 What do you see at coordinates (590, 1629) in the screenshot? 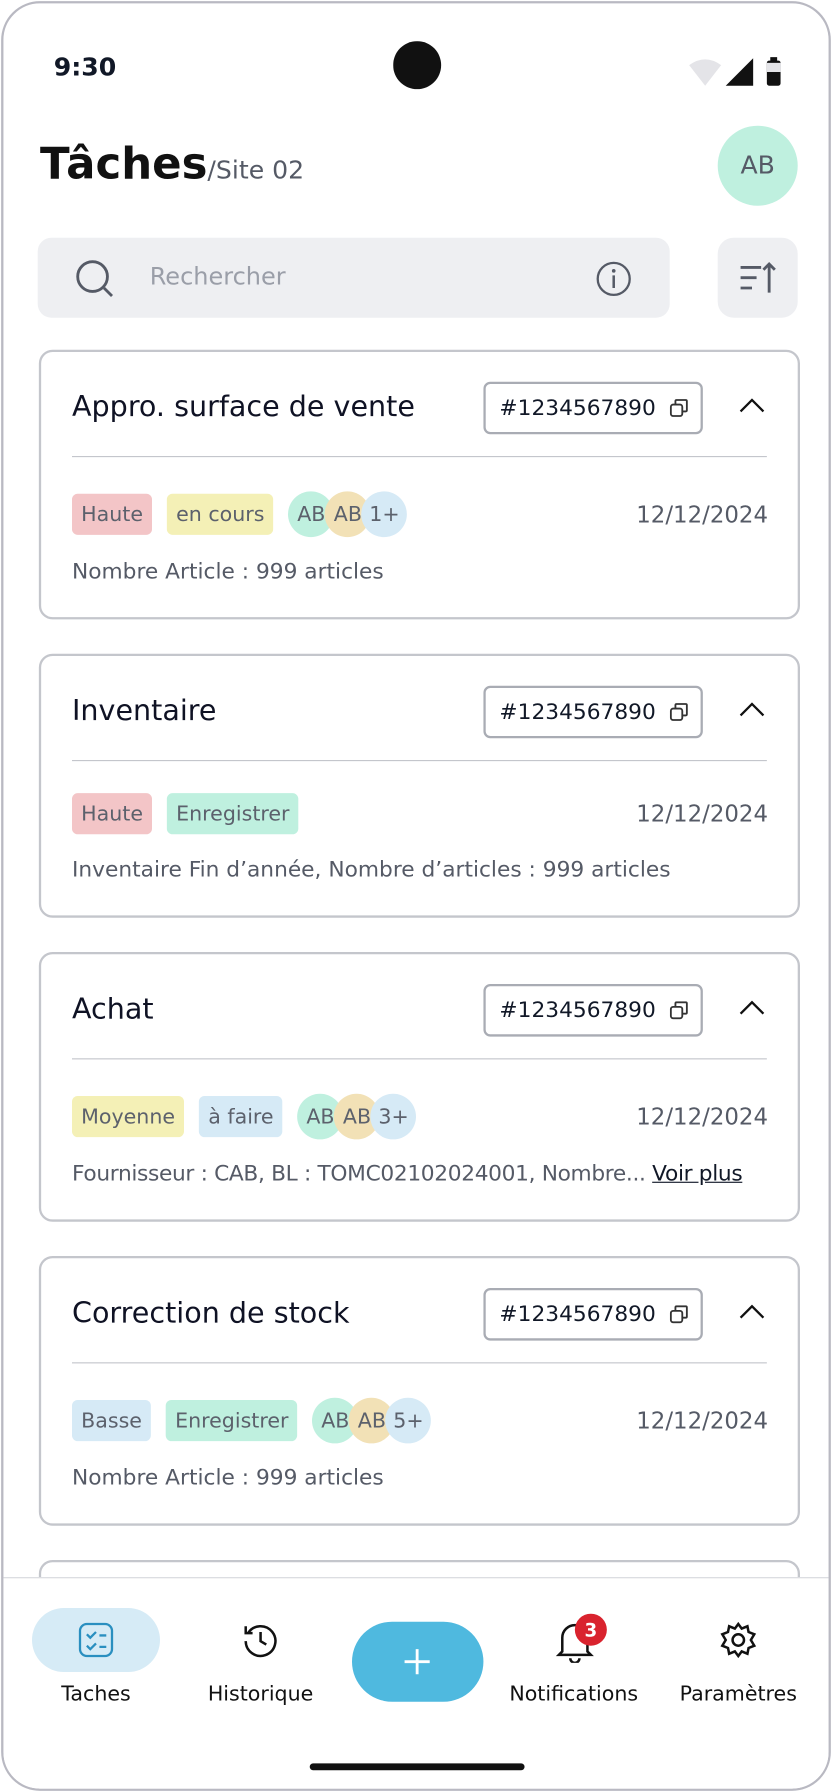
I see `notification-badge: 3` at bounding box center [590, 1629].